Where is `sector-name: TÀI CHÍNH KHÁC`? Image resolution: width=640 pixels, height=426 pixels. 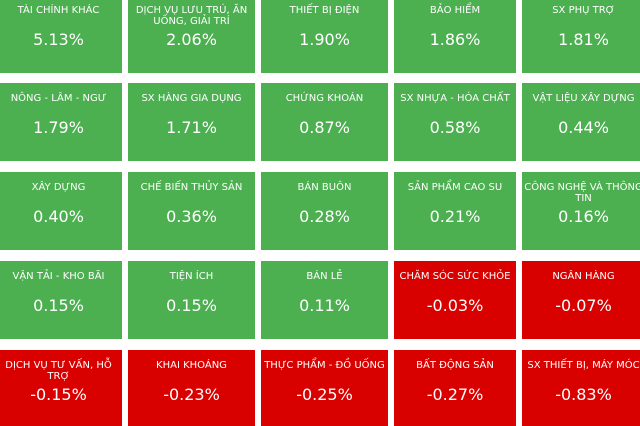 sector-name: TÀI CHÍNH KHÁC is located at coordinates (58, 10).